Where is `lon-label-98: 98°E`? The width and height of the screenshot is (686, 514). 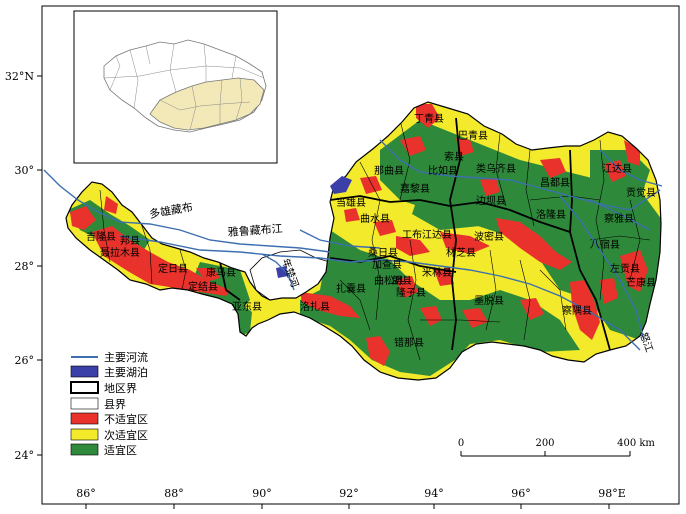
lon-label-98: 98°E is located at coordinates (612, 493).